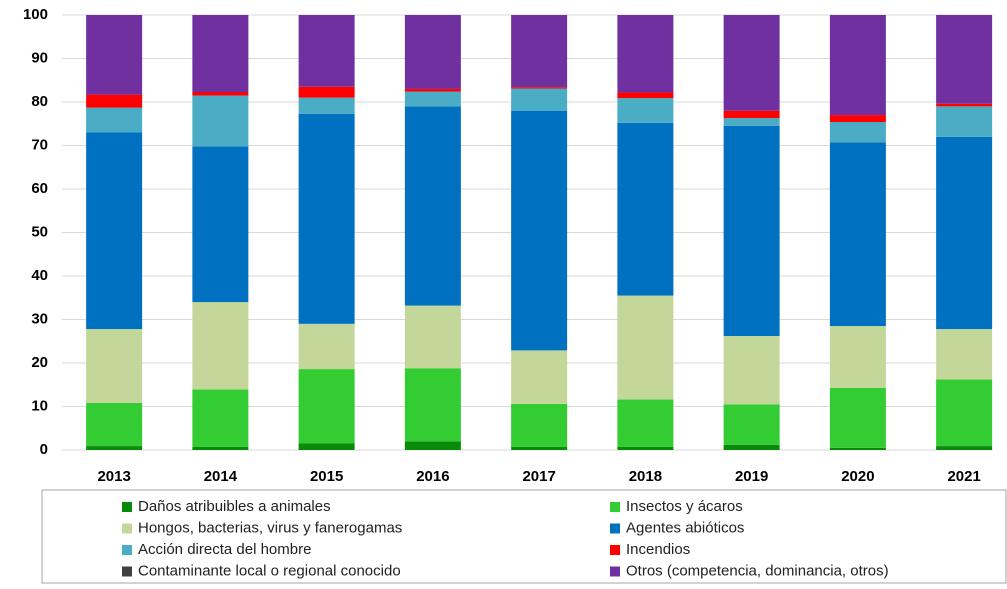 Image resolution: width=1007 pixels, height=589 pixels. What do you see at coordinates (751, 476) in the screenshot?
I see `x-tick-label: 2019` at bounding box center [751, 476].